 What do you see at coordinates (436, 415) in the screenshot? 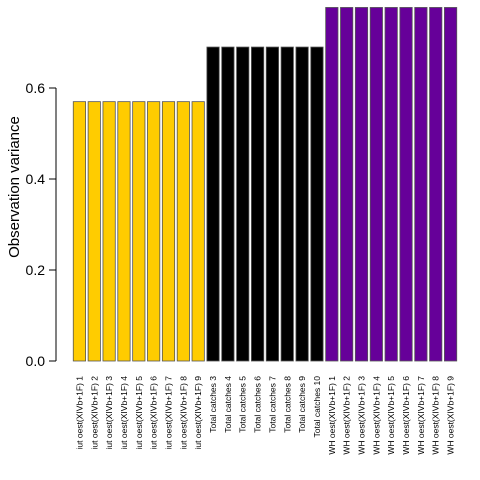
I see `x-tick-label: WH oest(XIVb+1F) 8` at bounding box center [436, 415].